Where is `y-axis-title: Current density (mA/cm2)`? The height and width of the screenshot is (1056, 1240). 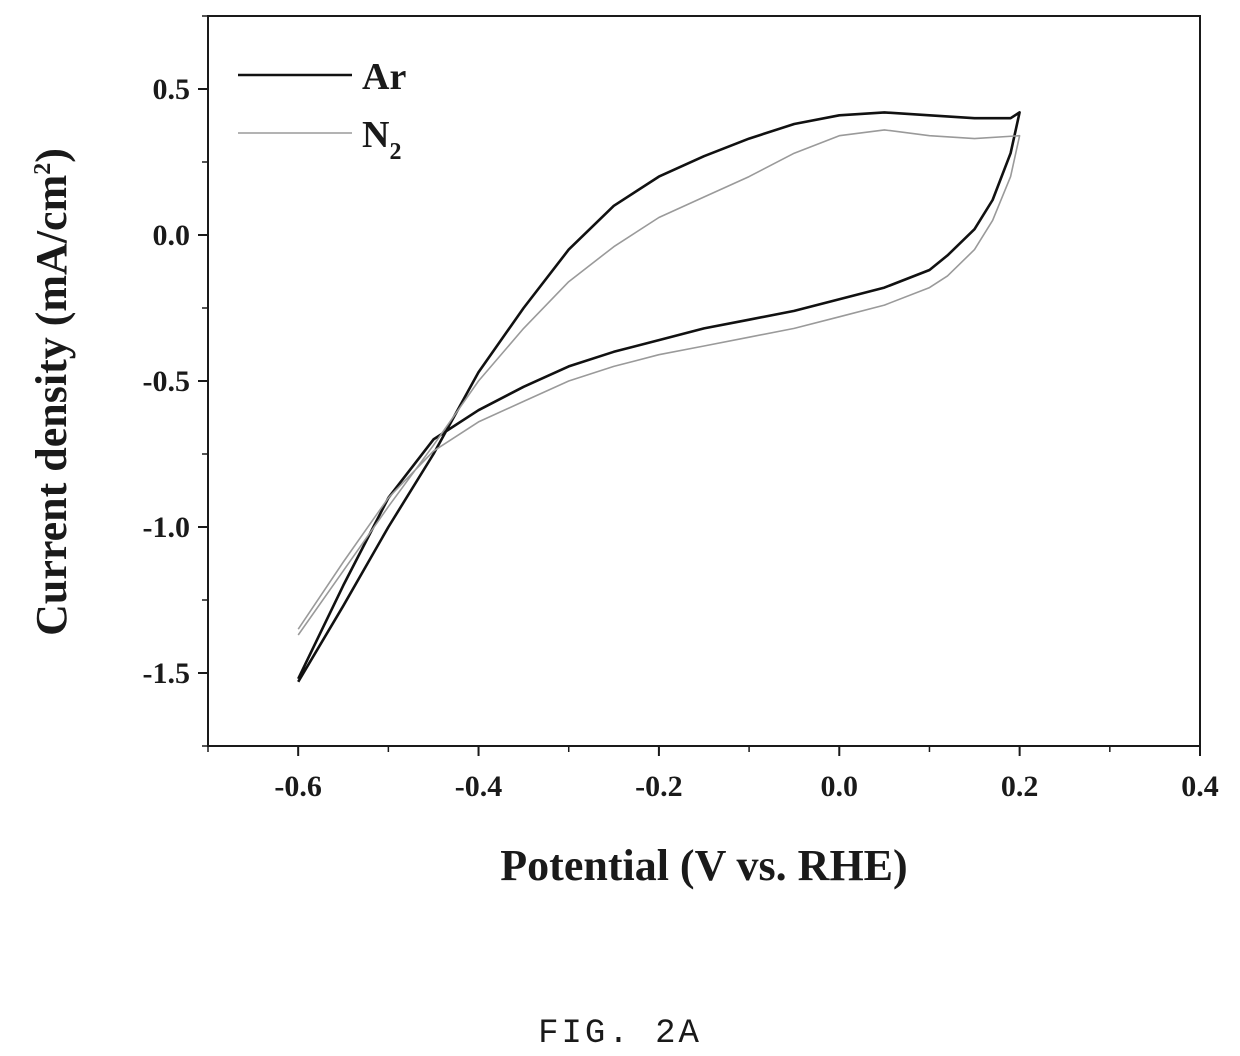 y-axis-title: Current density (mA/cm2) is located at coordinates (51, 392).